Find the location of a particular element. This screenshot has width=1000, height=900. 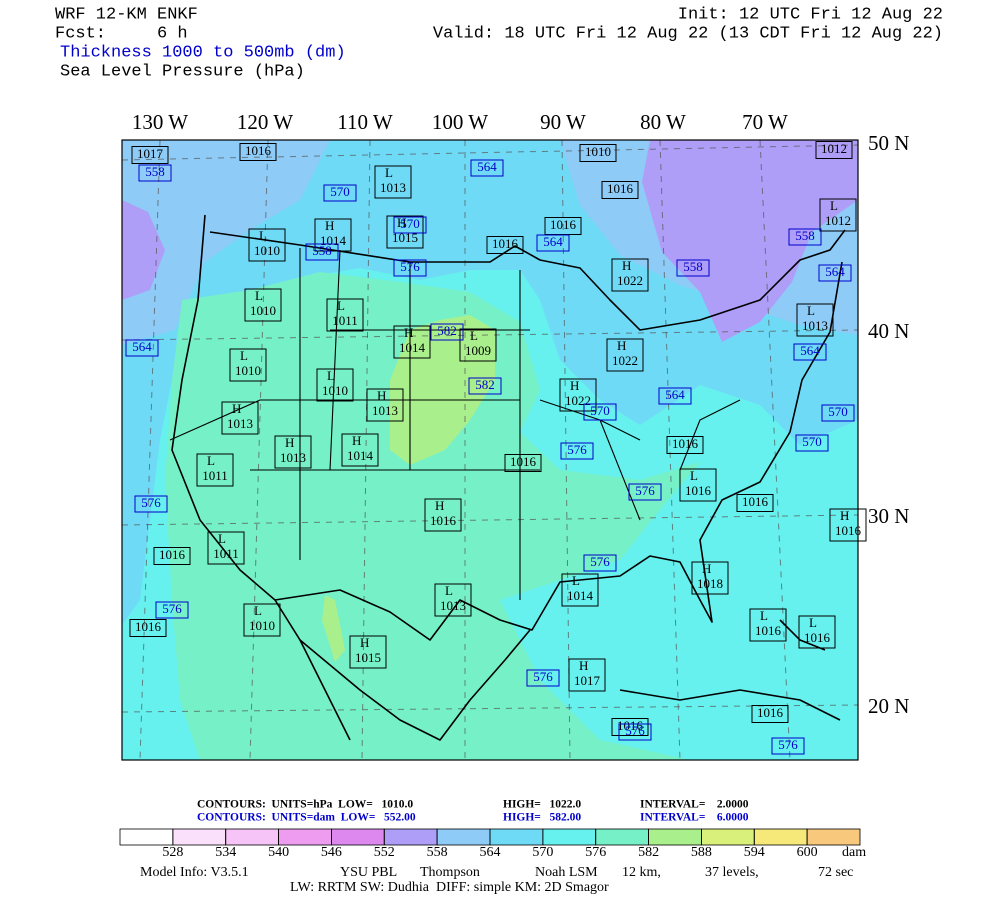

longitude-label: 80 W is located at coordinates (663, 122).